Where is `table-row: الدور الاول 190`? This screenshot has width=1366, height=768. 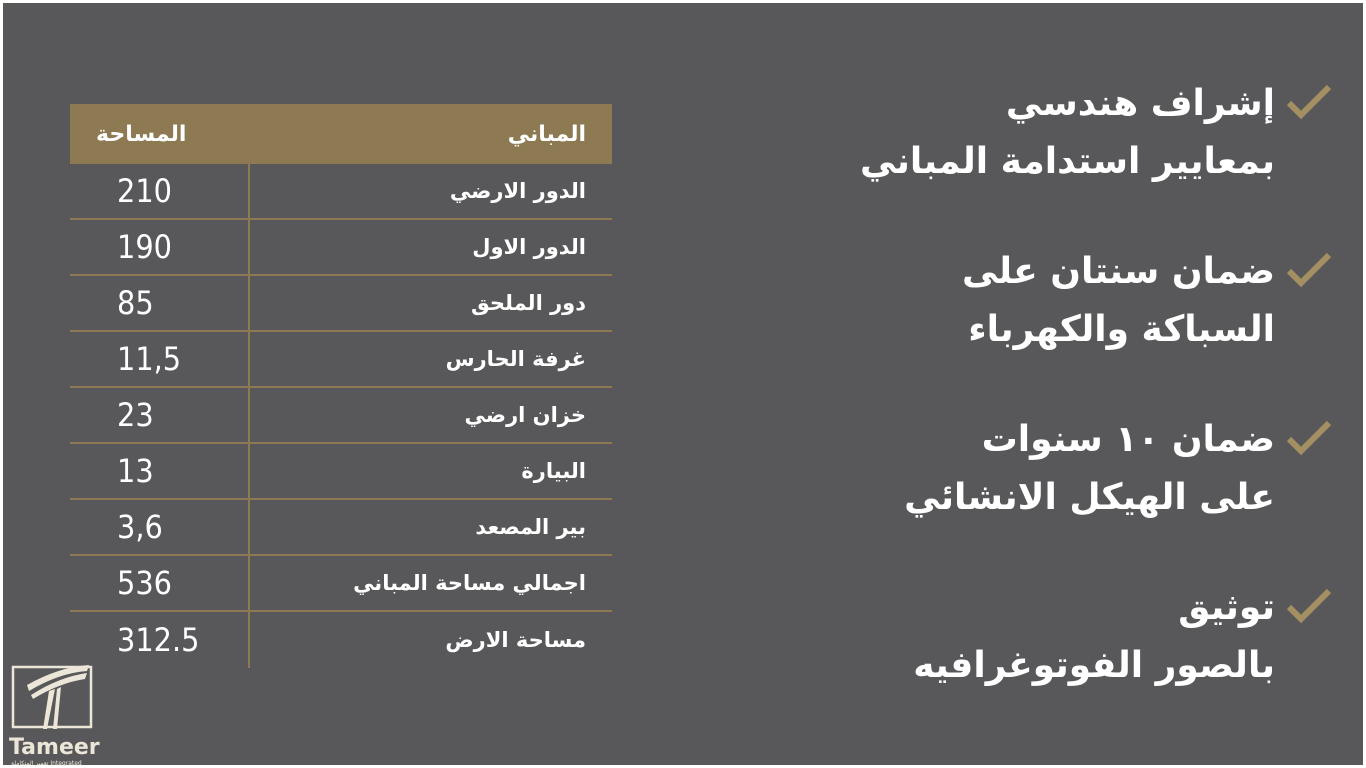
table-row: الدور الاول 190 is located at coordinates (341, 248).